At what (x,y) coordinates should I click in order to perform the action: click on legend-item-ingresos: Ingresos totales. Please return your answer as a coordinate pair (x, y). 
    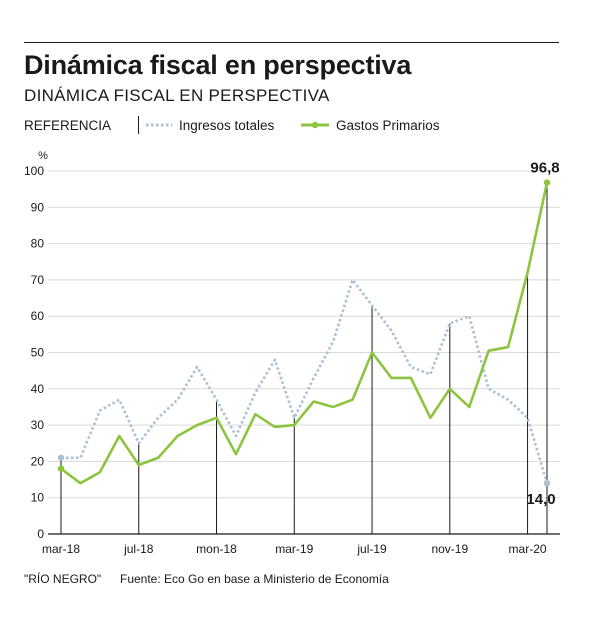
    Looking at the image, I should click on (227, 125).